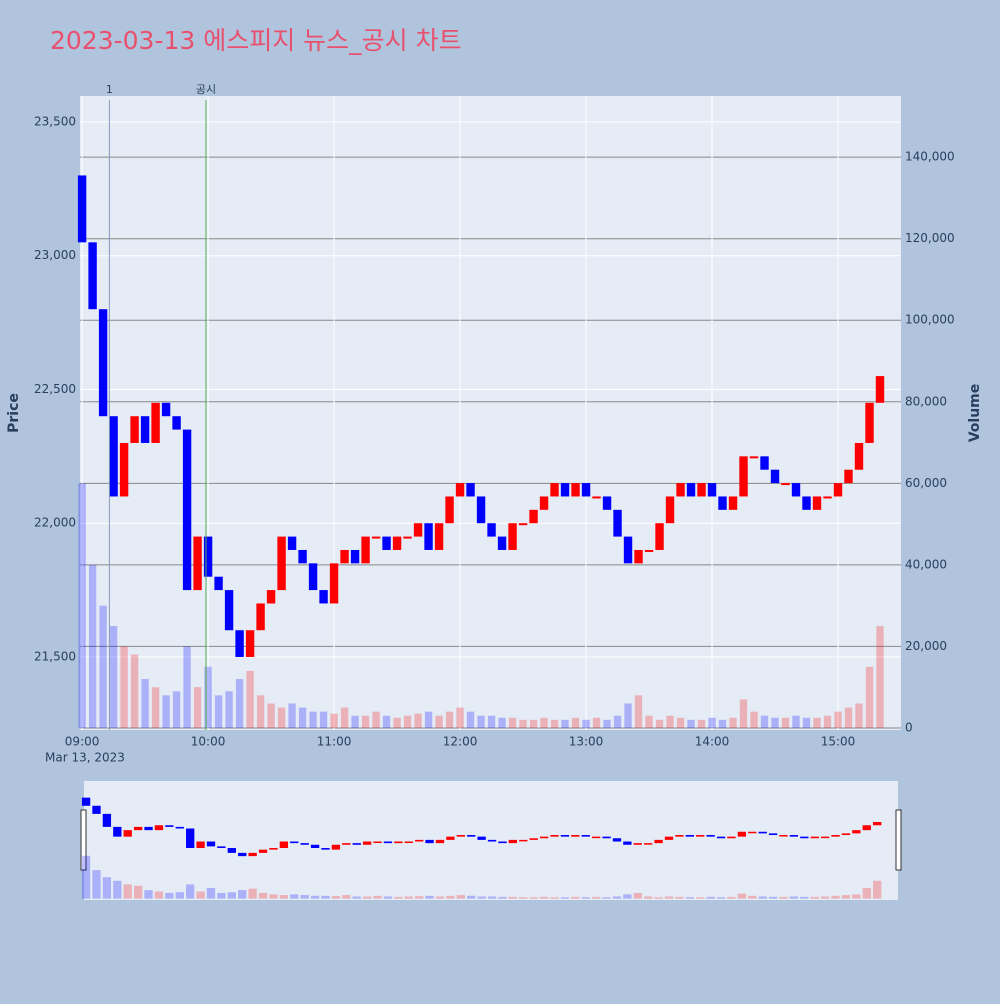 Image resolution: width=1000 pixels, height=1004 pixels. I want to click on y2-tick-label: 140,000, so click(930, 157).